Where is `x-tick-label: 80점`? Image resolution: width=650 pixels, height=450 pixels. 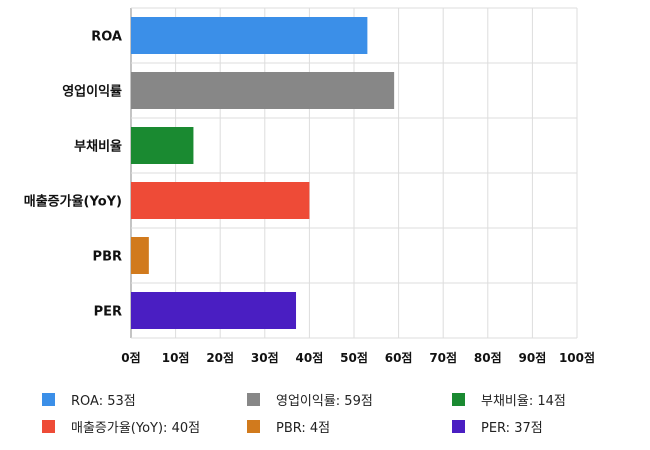 x-tick-label: 80점 is located at coordinates (488, 357).